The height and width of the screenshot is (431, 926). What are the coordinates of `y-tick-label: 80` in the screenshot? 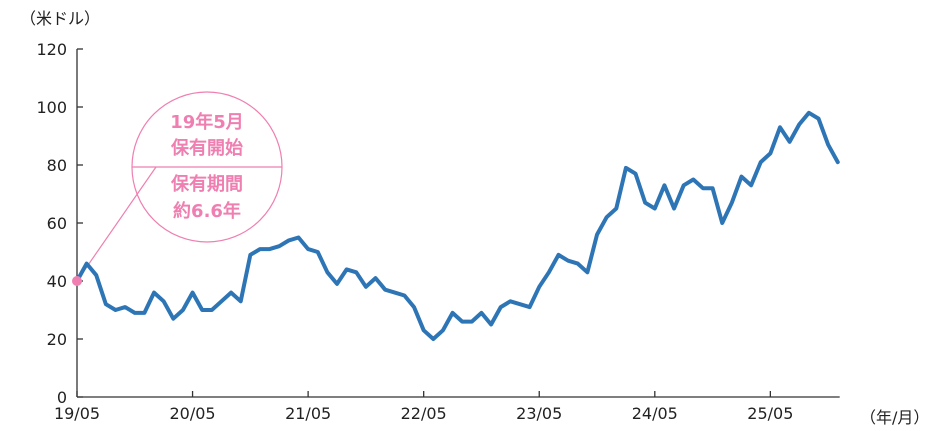 It's located at (57, 165).